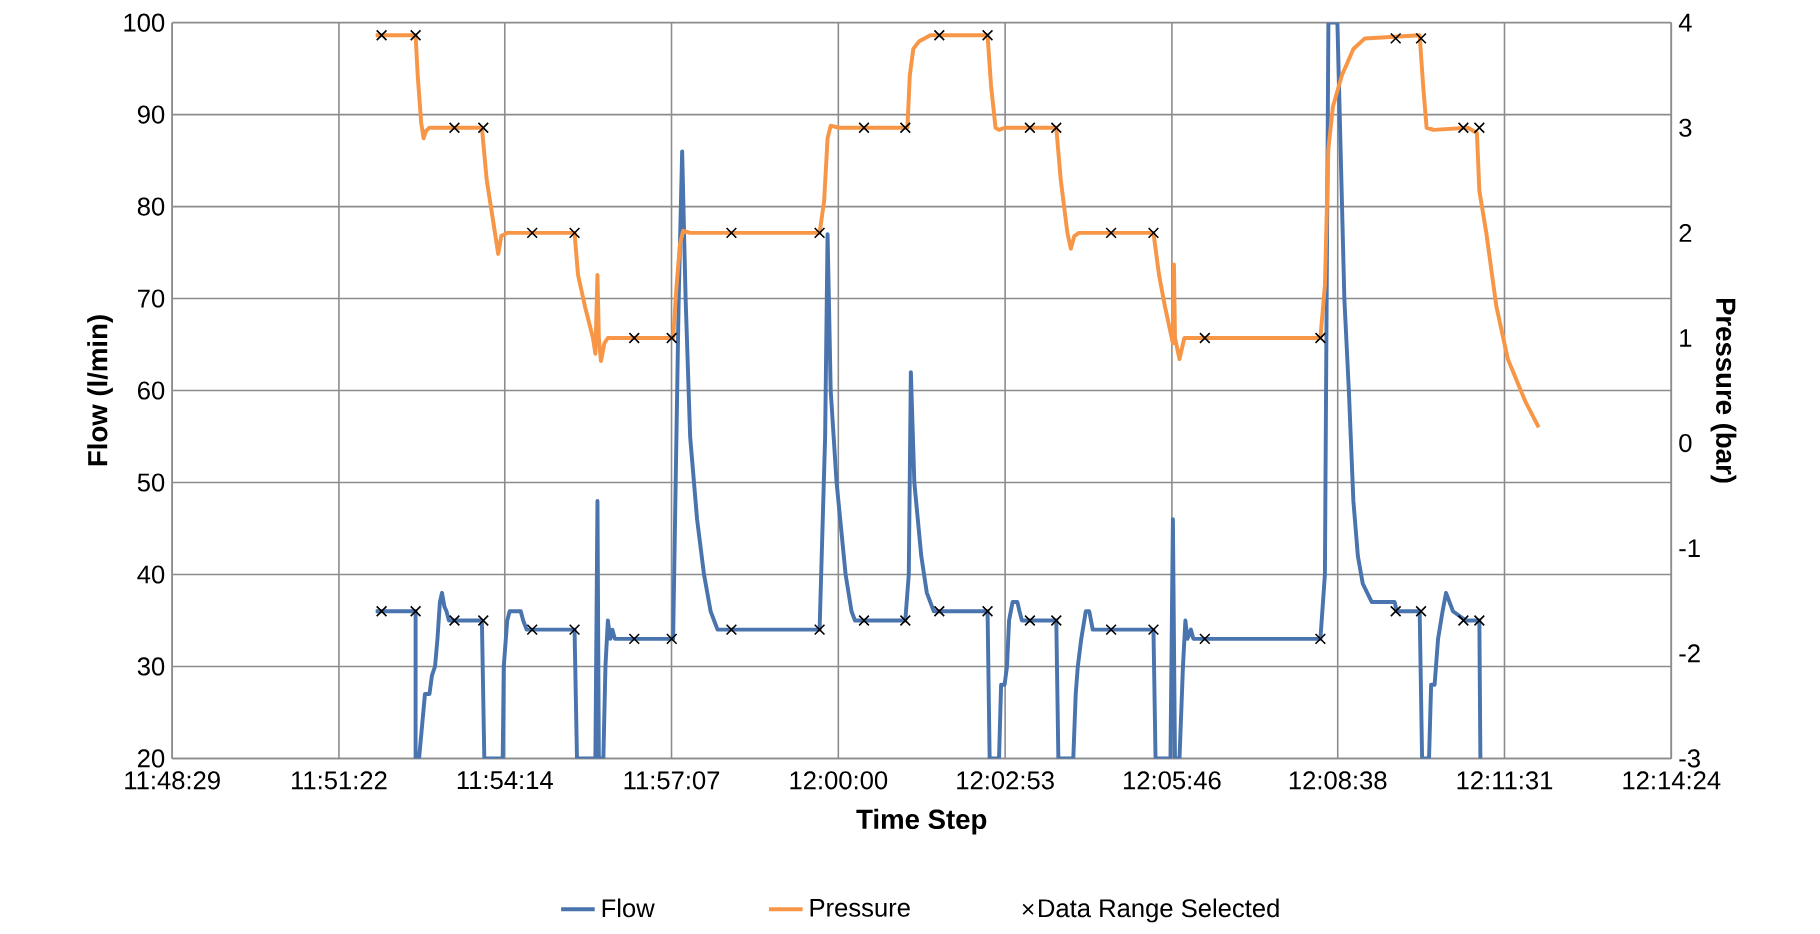  Describe the element at coordinates (151, 666) in the screenshot. I see `y-tick-label: 30` at that location.